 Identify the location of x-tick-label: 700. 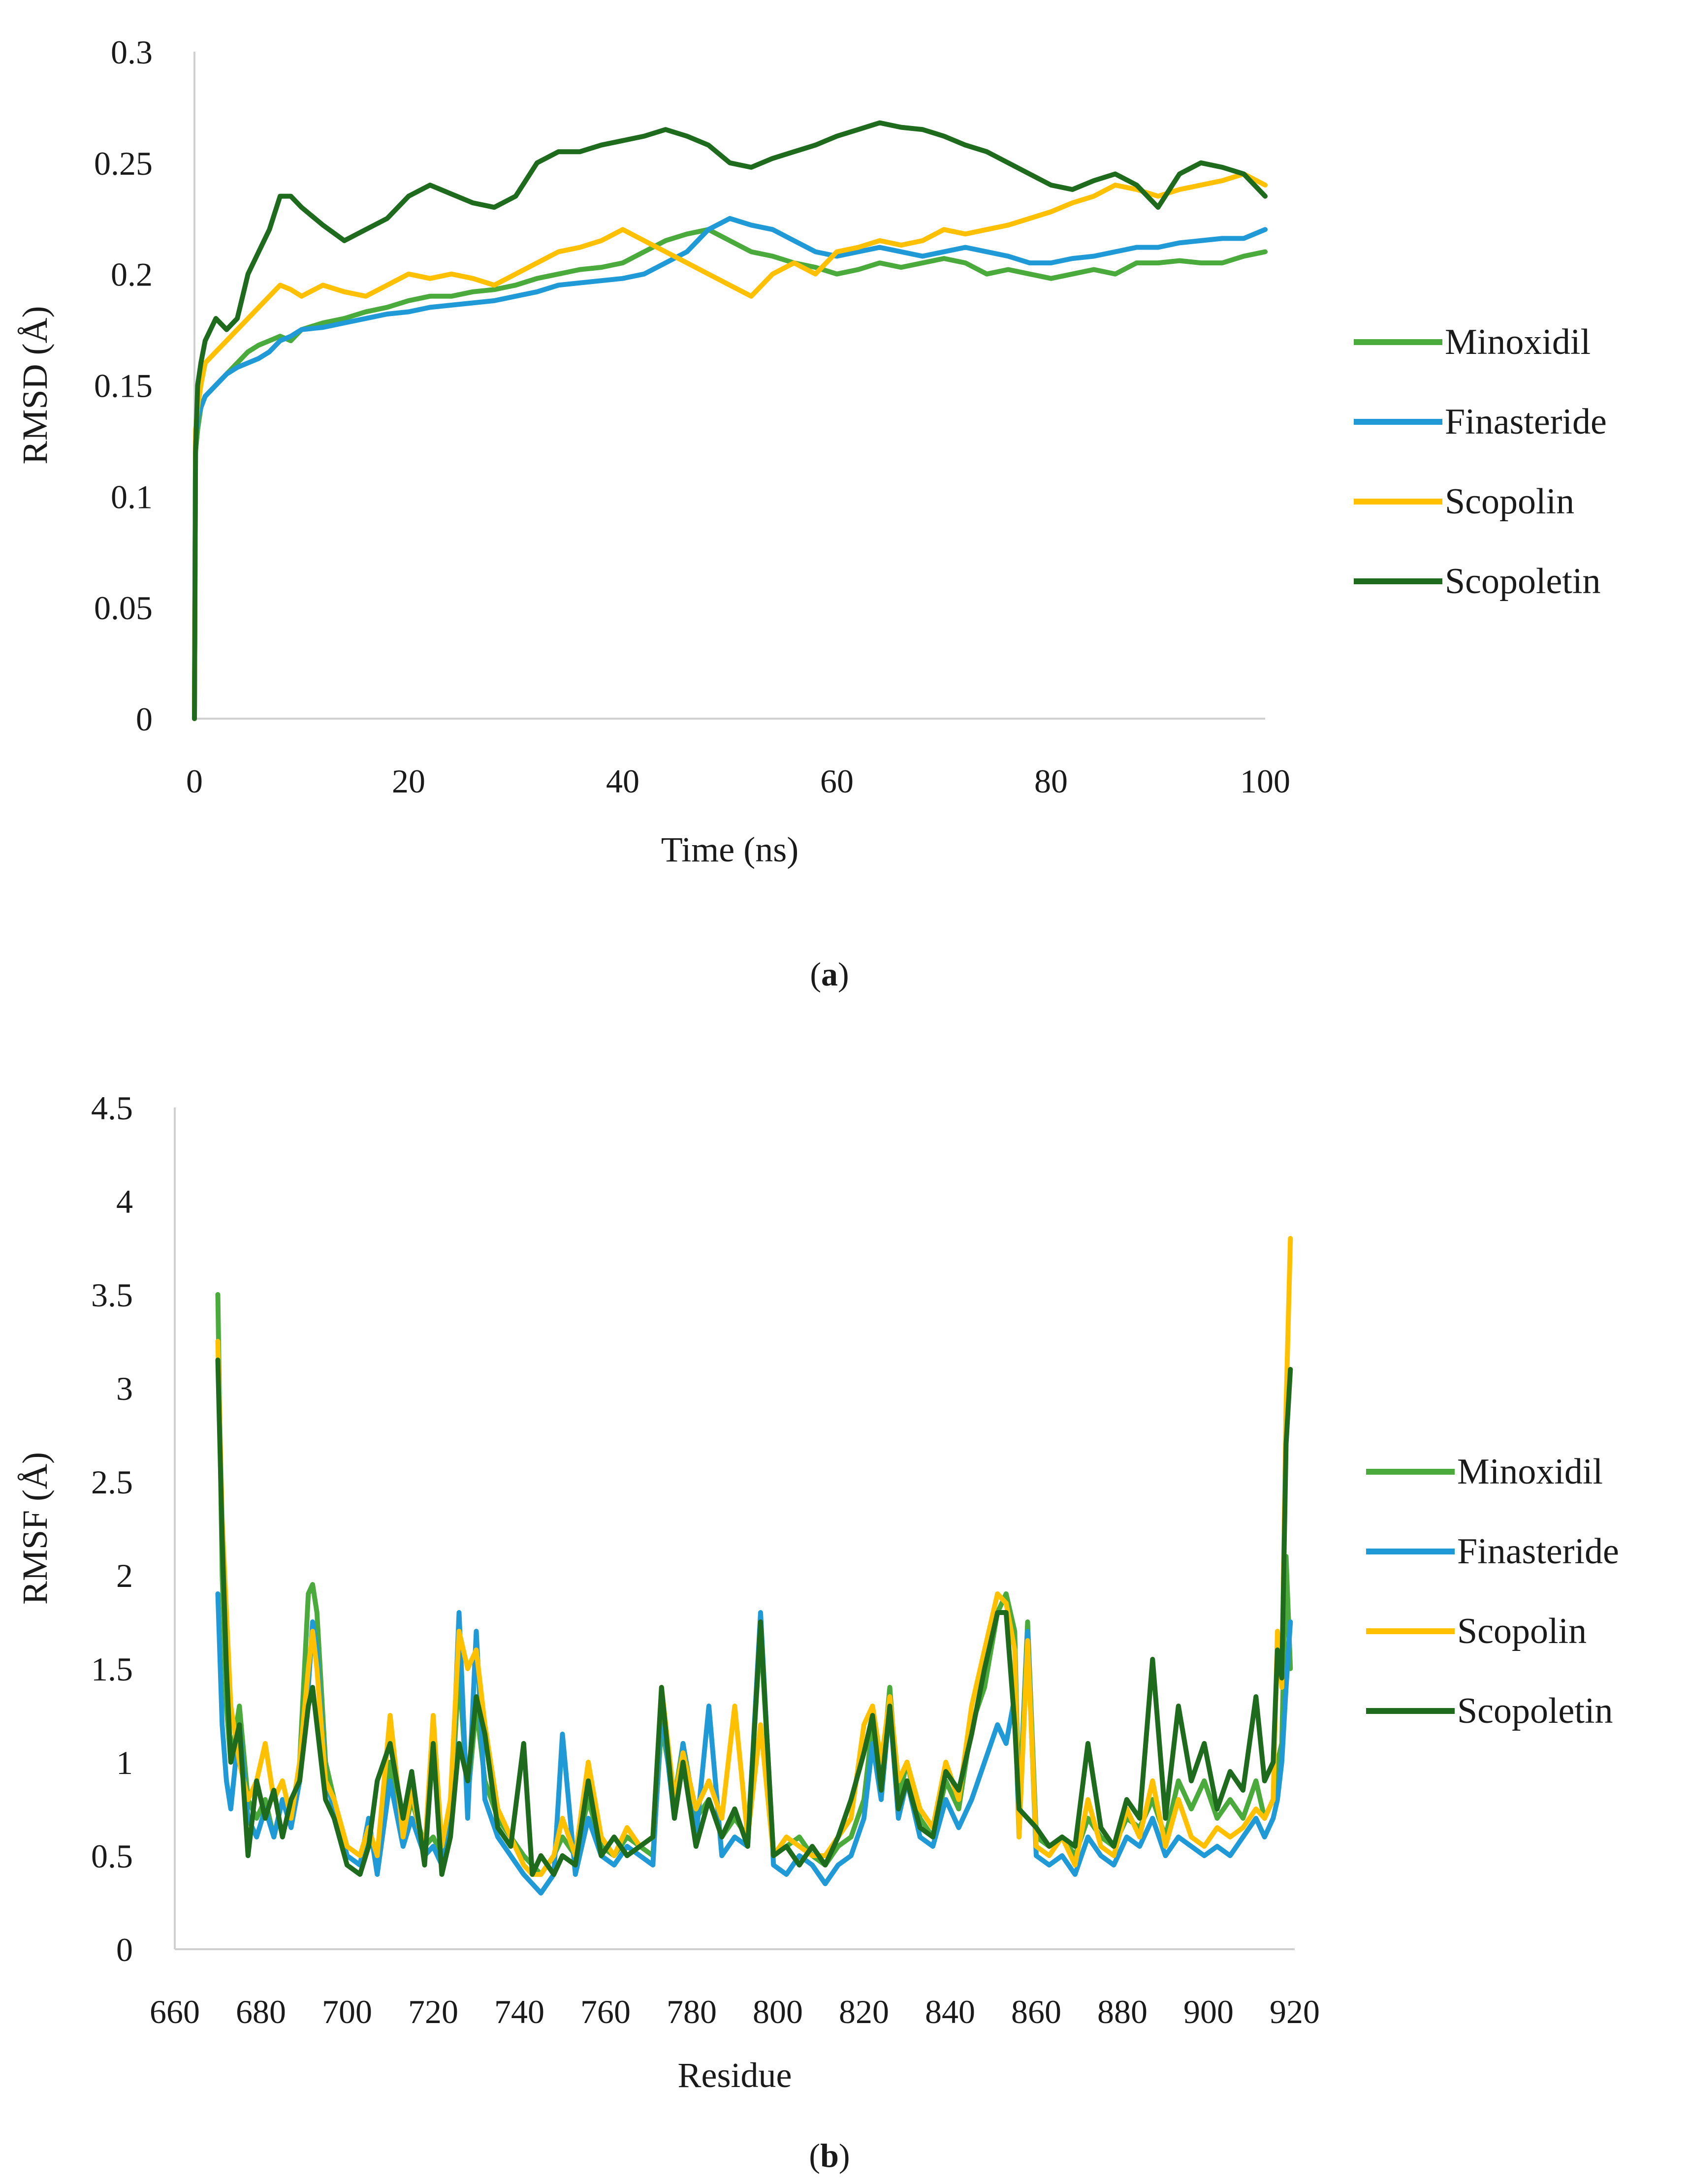
(347, 2011).